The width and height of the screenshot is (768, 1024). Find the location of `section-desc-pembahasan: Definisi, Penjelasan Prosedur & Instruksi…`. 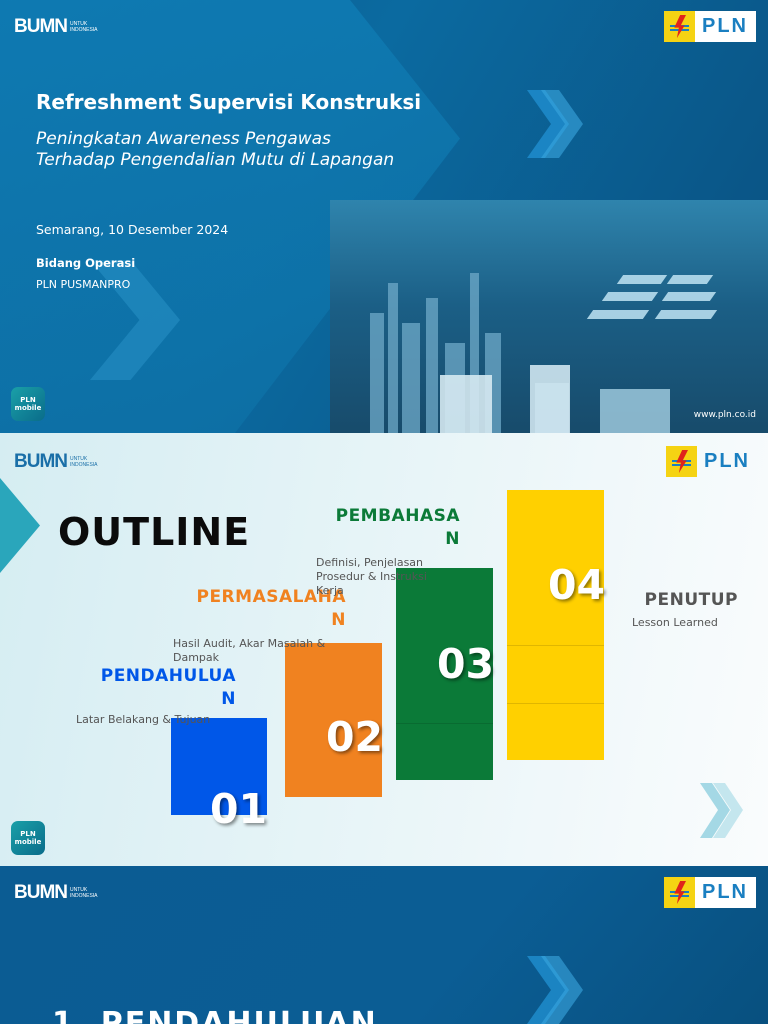

section-desc-pembahasan: Definisi, Penjelasan Prosedur & Instruksi… is located at coordinates (371, 576).